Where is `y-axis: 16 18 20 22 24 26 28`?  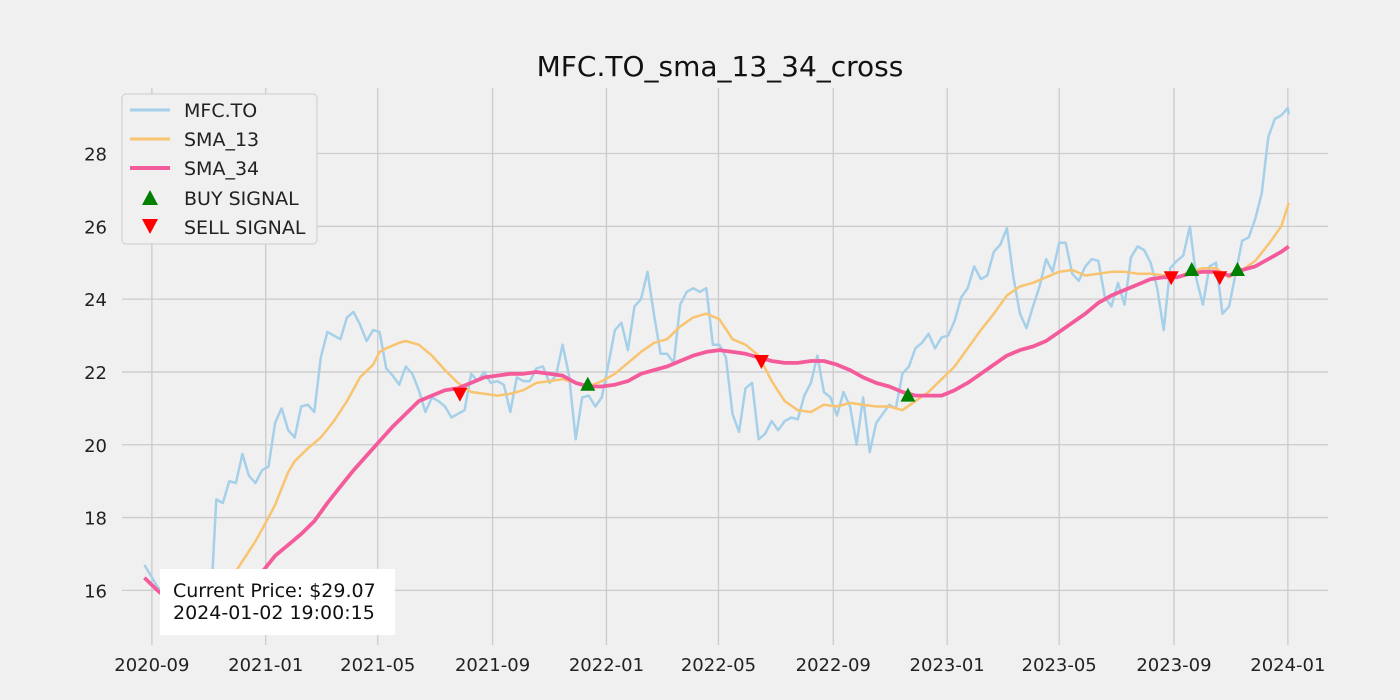
y-axis: 16 18 20 22 24 26 28 is located at coordinates (95, 374).